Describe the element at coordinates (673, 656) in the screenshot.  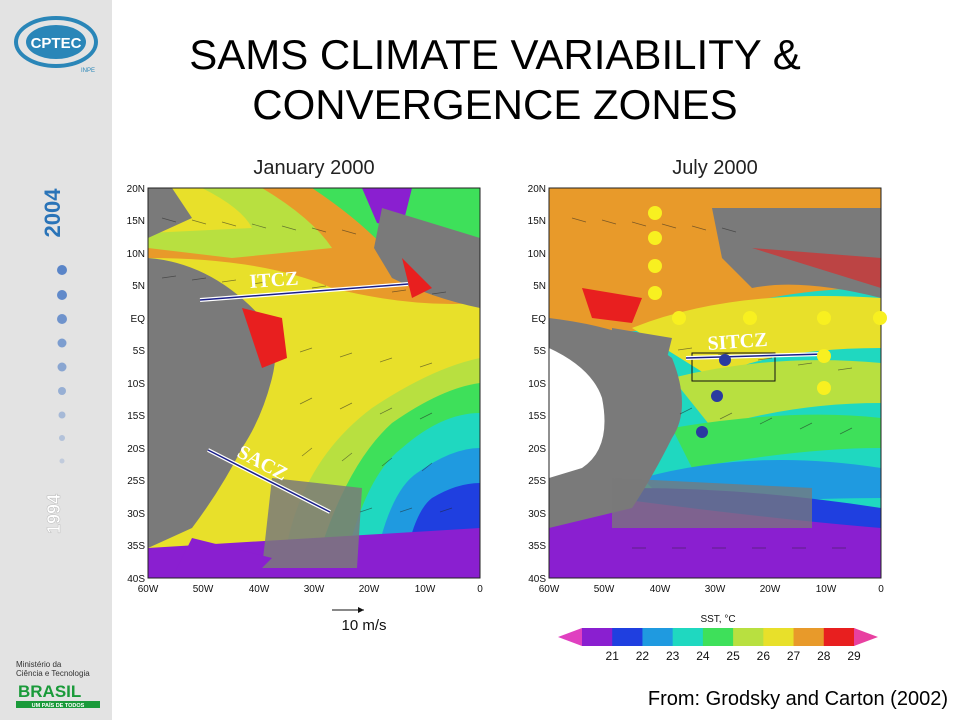
I see `colorbar-tick-label: 23` at that location.